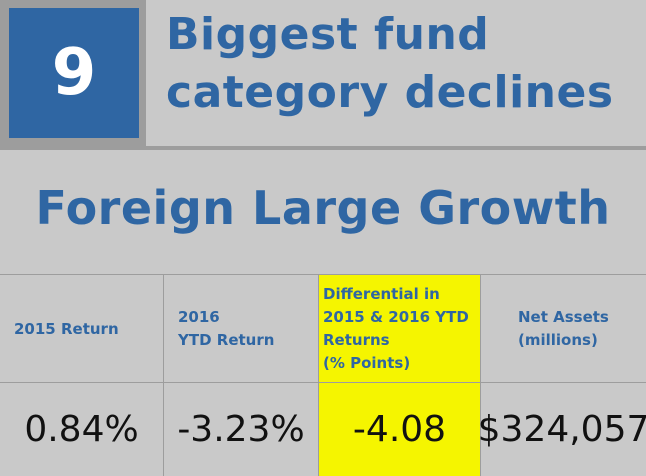 This screenshot has height=476, width=646. I want to click on cell-value: 0.84%, so click(81, 429).